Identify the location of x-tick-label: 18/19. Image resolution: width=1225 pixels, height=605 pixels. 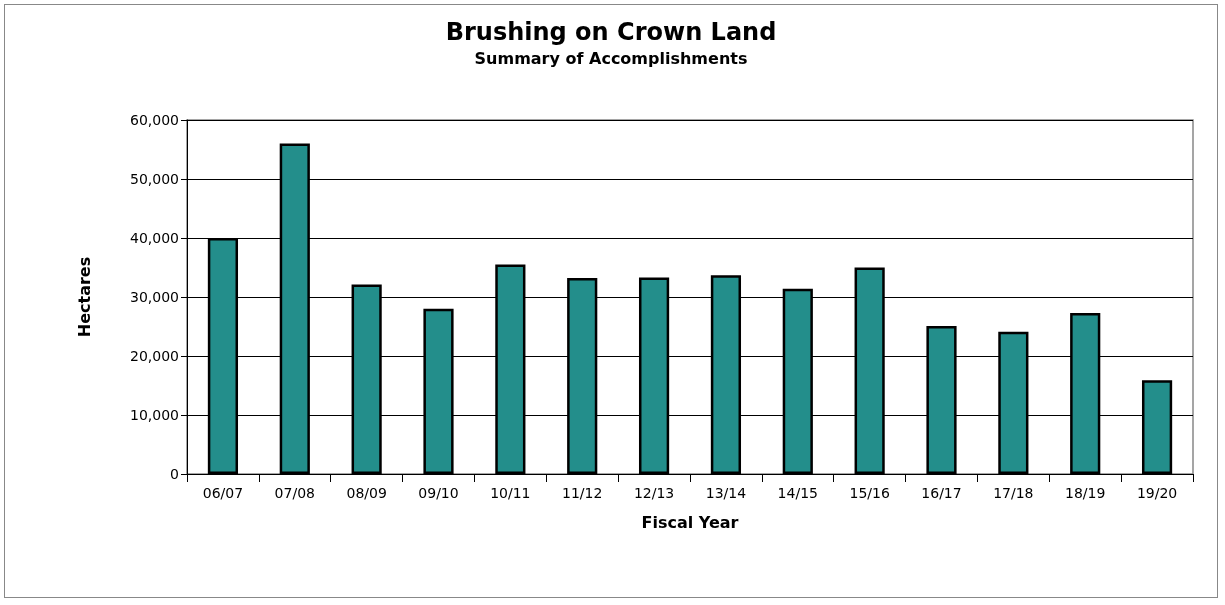
(1085, 493).